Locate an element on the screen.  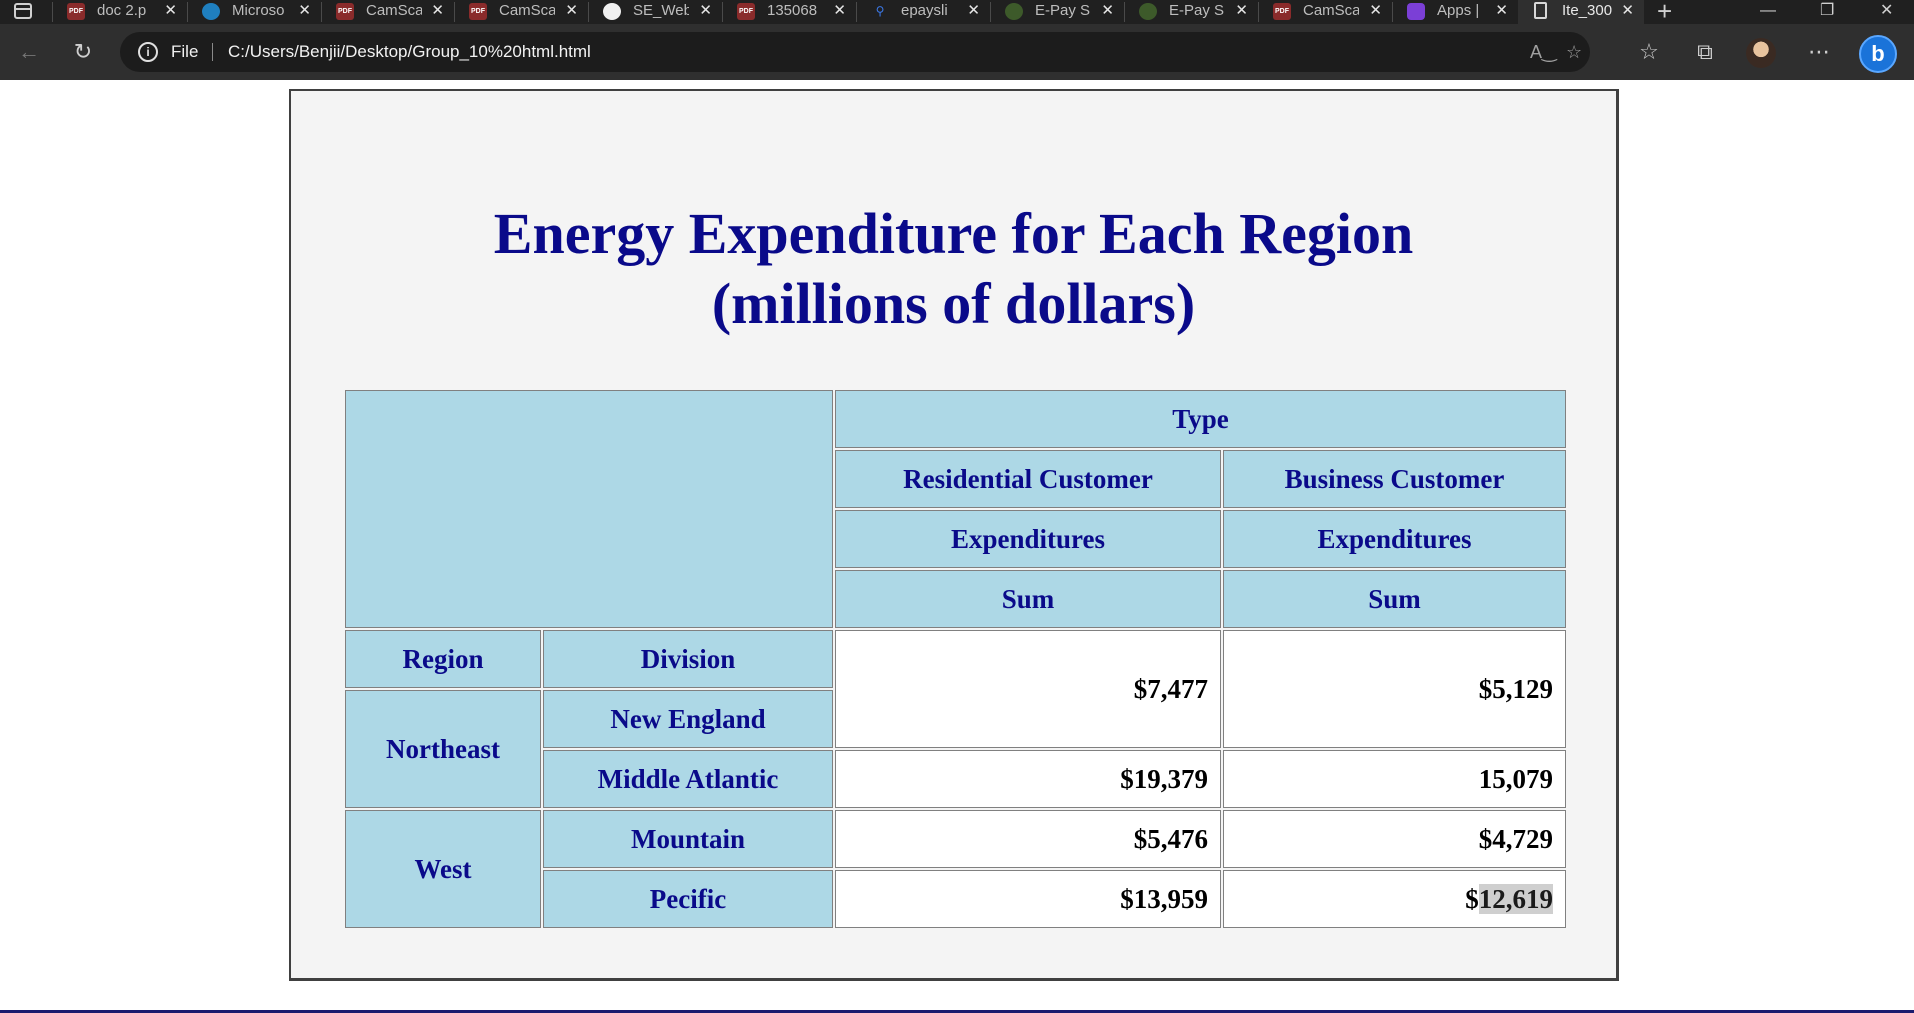
new-tab-button: + is located at coordinates (1665, 13).